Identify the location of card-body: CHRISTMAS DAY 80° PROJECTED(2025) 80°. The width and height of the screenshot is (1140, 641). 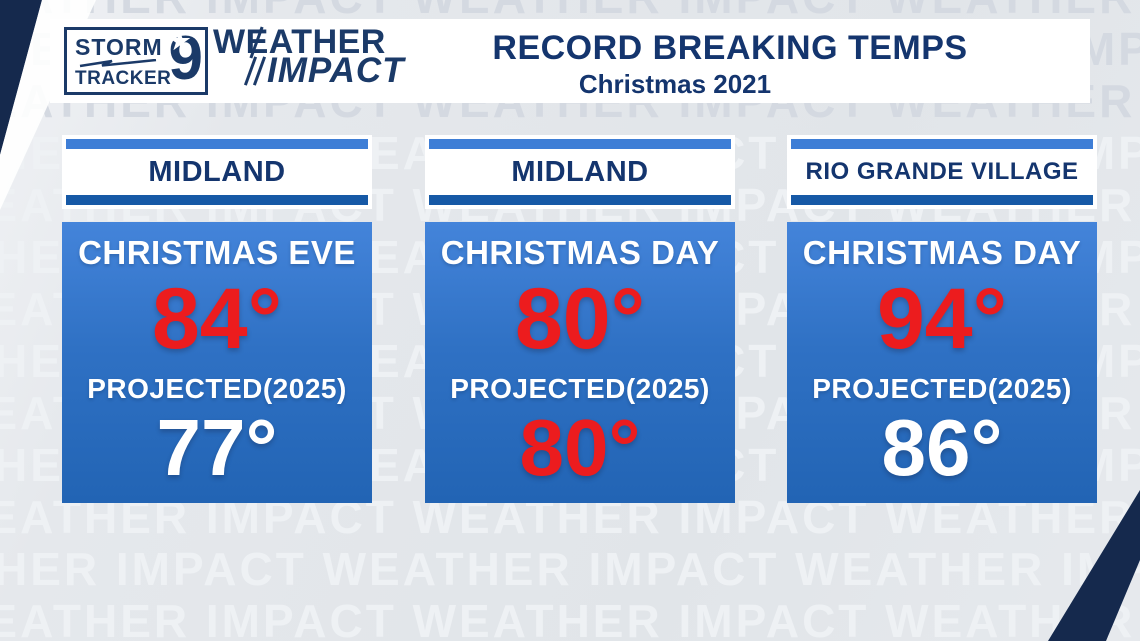
(580, 362).